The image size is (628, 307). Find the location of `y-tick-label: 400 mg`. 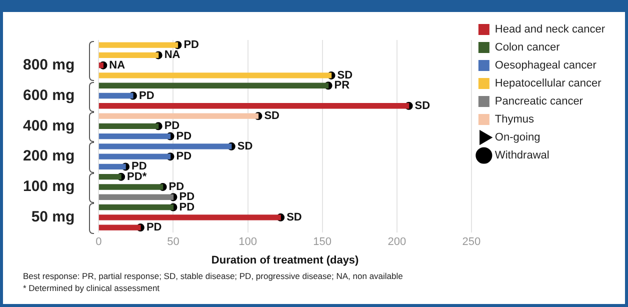

y-tick-label: 400 mg is located at coordinates (48, 125).